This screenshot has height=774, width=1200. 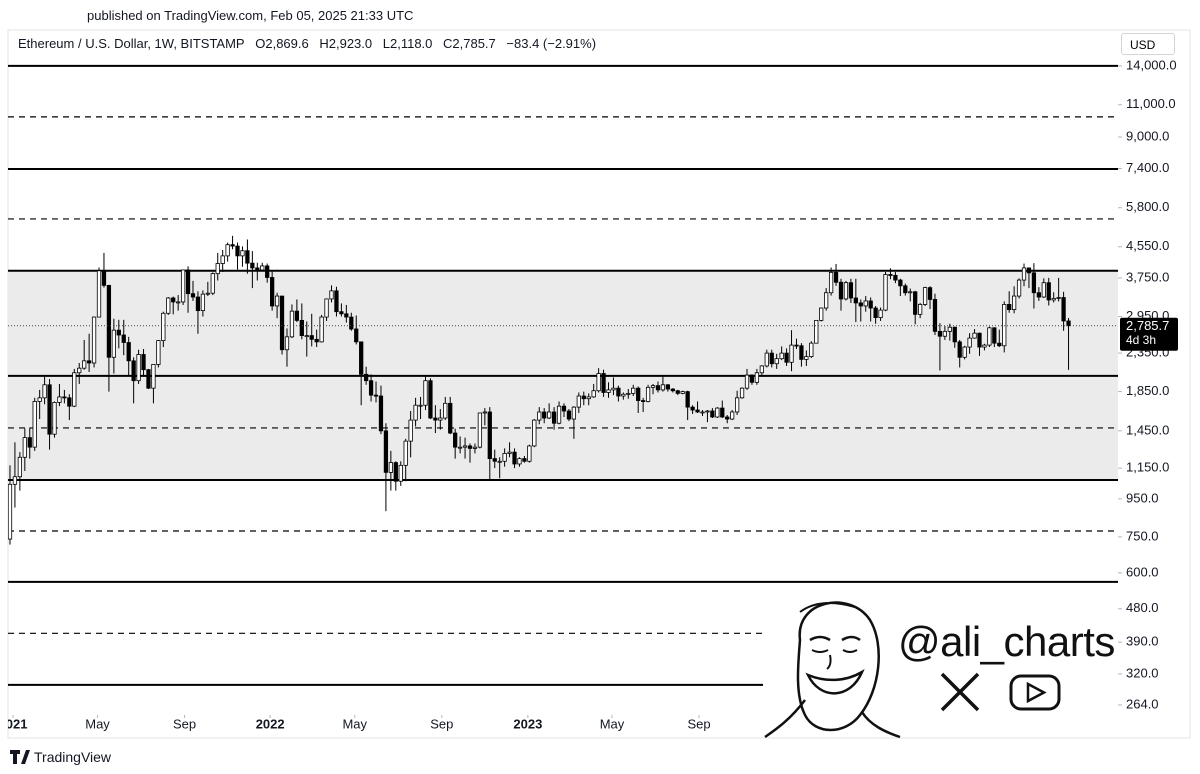 What do you see at coordinates (1148, 44) in the screenshot?
I see `currency-button: USD` at bounding box center [1148, 44].